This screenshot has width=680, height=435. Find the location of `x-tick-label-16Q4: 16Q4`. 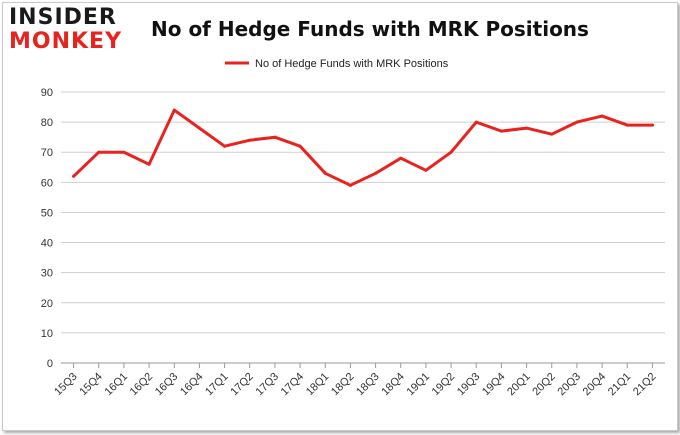

x-tick-label-16Q4: 16Q4 is located at coordinates (192, 385).